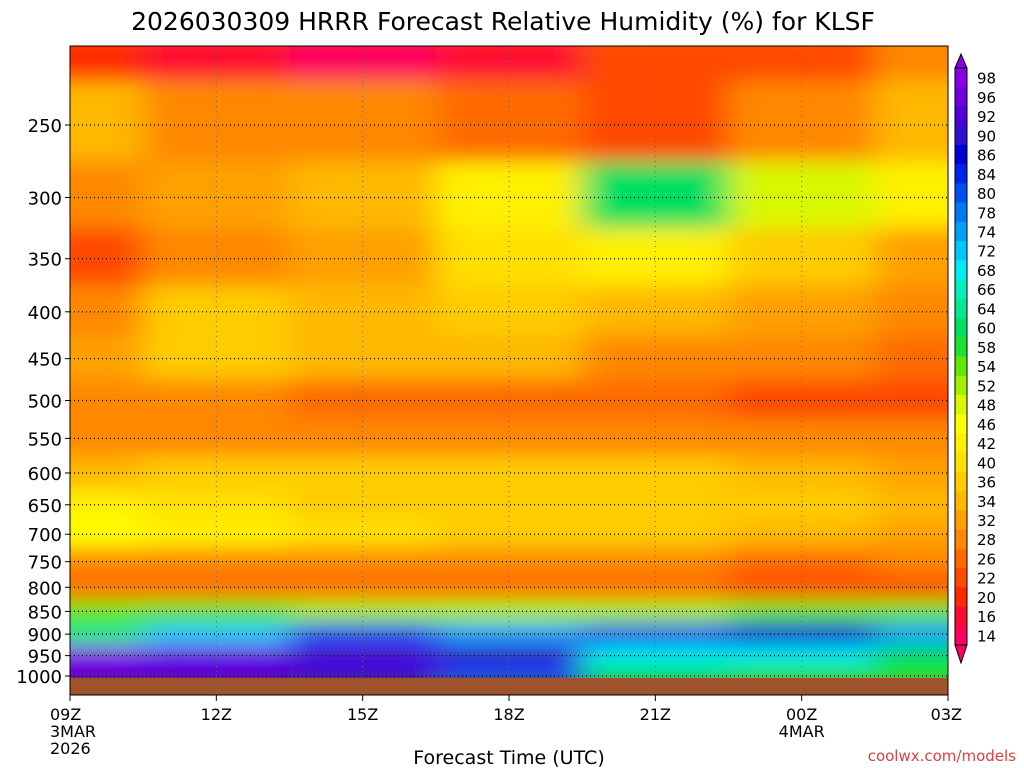  What do you see at coordinates (508, 757) in the screenshot?
I see `x-axis-label: Forecast Time (UTC)` at bounding box center [508, 757].